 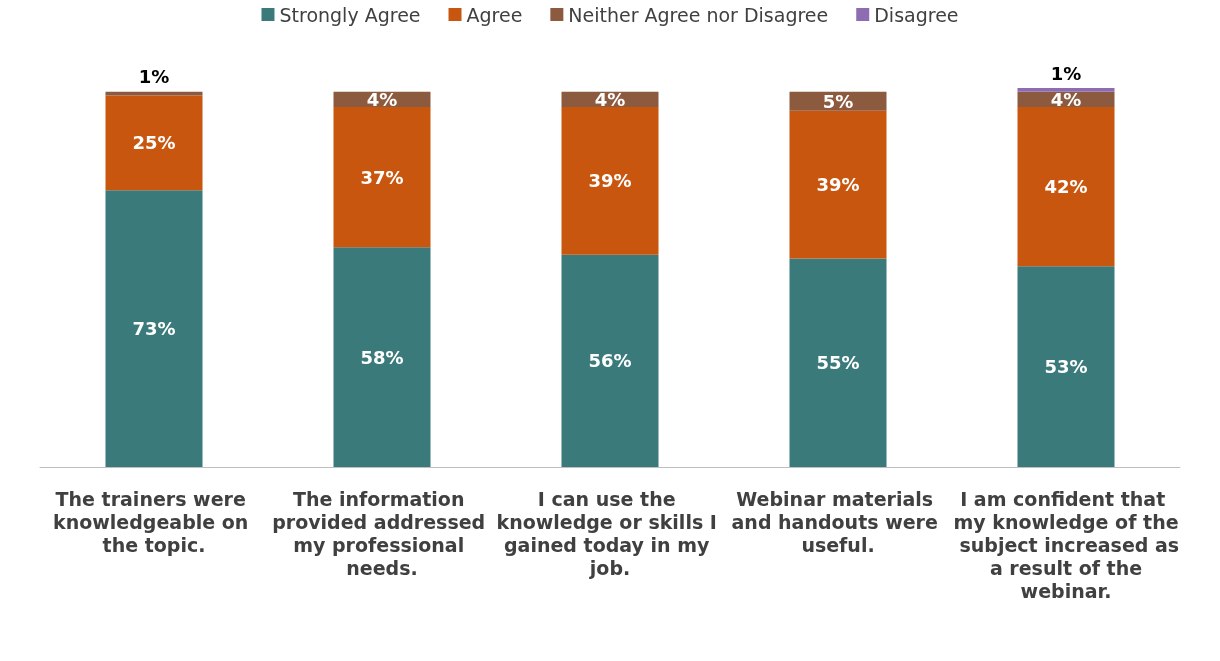 I want to click on data-label: 25%, so click(x=154, y=143).